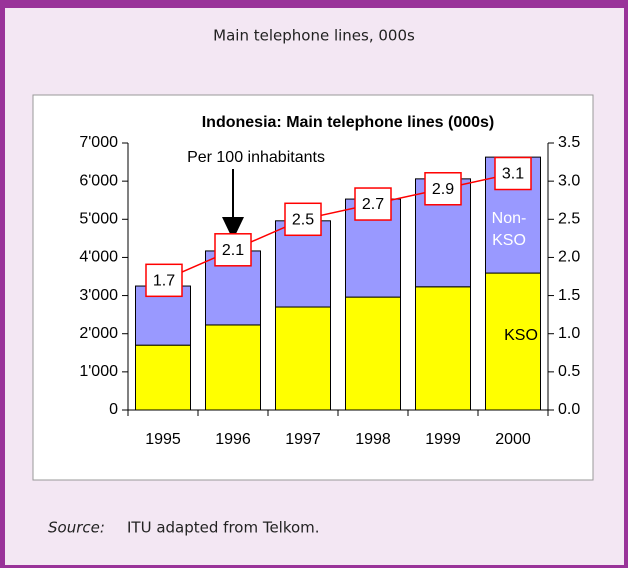  What do you see at coordinates (233, 439) in the screenshot?
I see `x-tick-label: 1996` at bounding box center [233, 439].